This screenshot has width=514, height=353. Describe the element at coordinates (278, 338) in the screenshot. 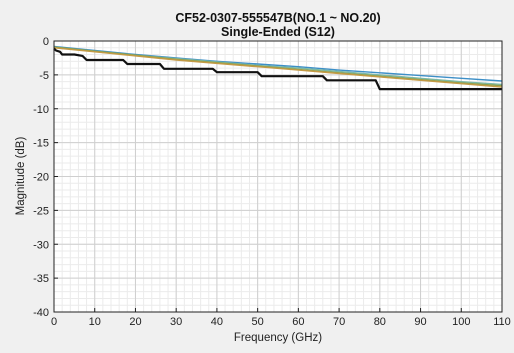

I see `x-axis-label: Frequency (GHz)` at that location.